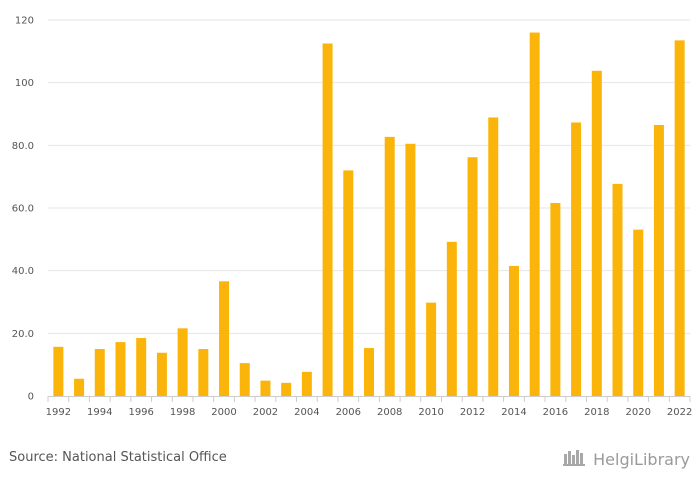 The height and width of the screenshot is (483, 700). Describe the element at coordinates (451, 318) in the screenshot. I see `bar-2011` at that location.